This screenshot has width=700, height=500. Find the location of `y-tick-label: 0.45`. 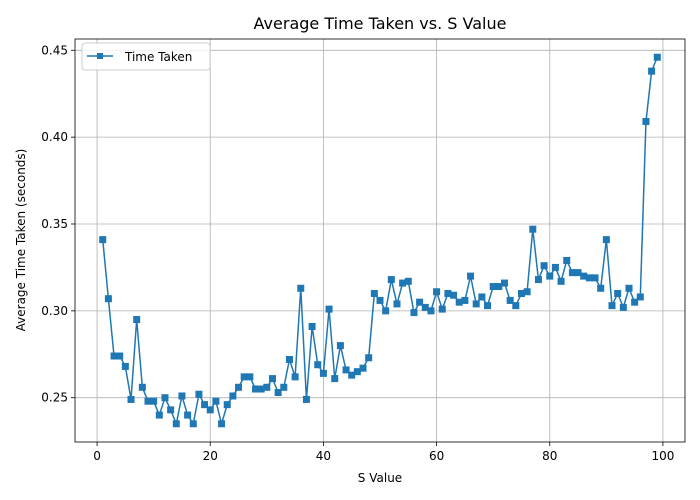

y-tick-label: 0.45 is located at coordinates (54, 50).